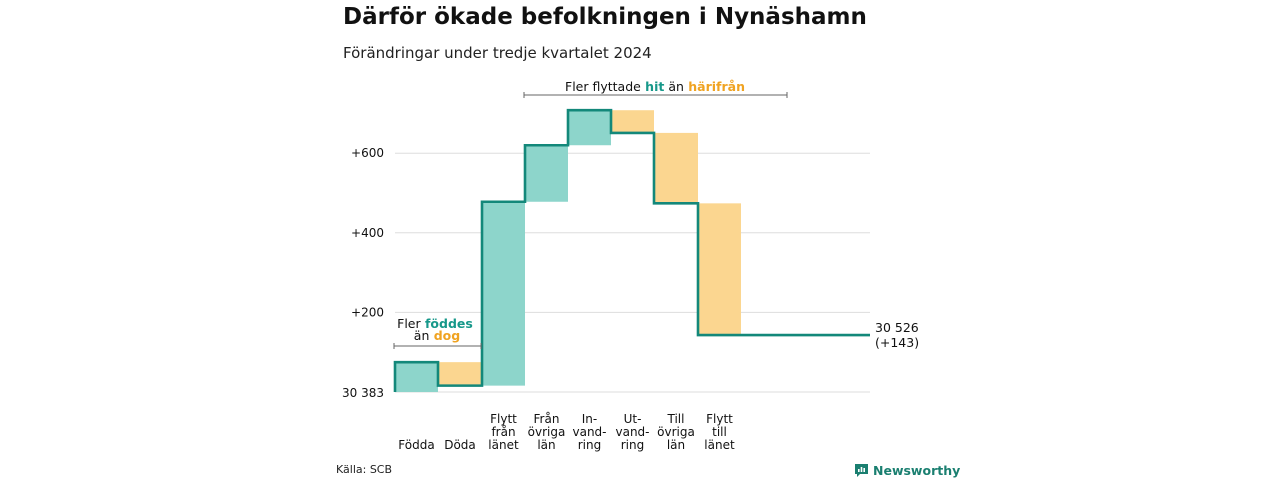  What do you see at coordinates (460, 445) in the screenshot?
I see `category-label: Döda` at bounding box center [460, 445].